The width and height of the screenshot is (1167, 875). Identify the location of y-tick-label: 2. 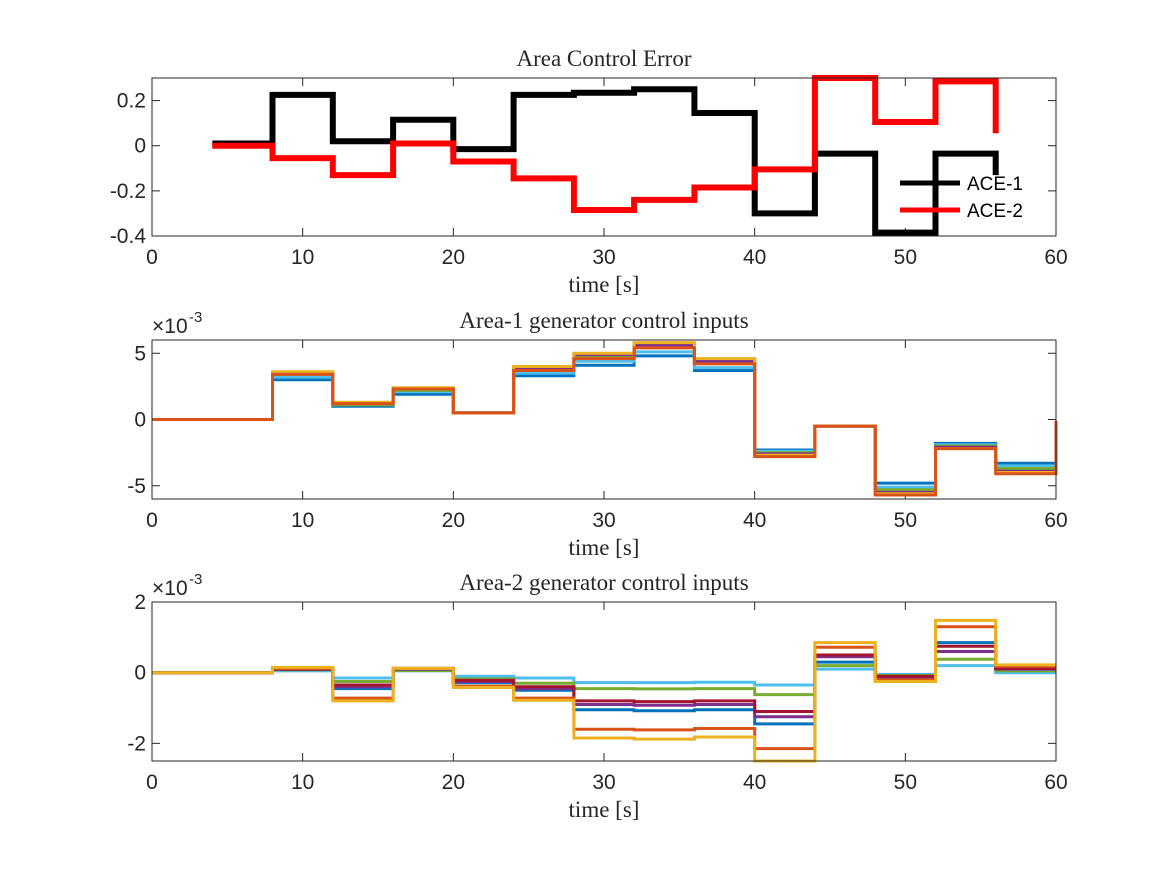
(140, 602).